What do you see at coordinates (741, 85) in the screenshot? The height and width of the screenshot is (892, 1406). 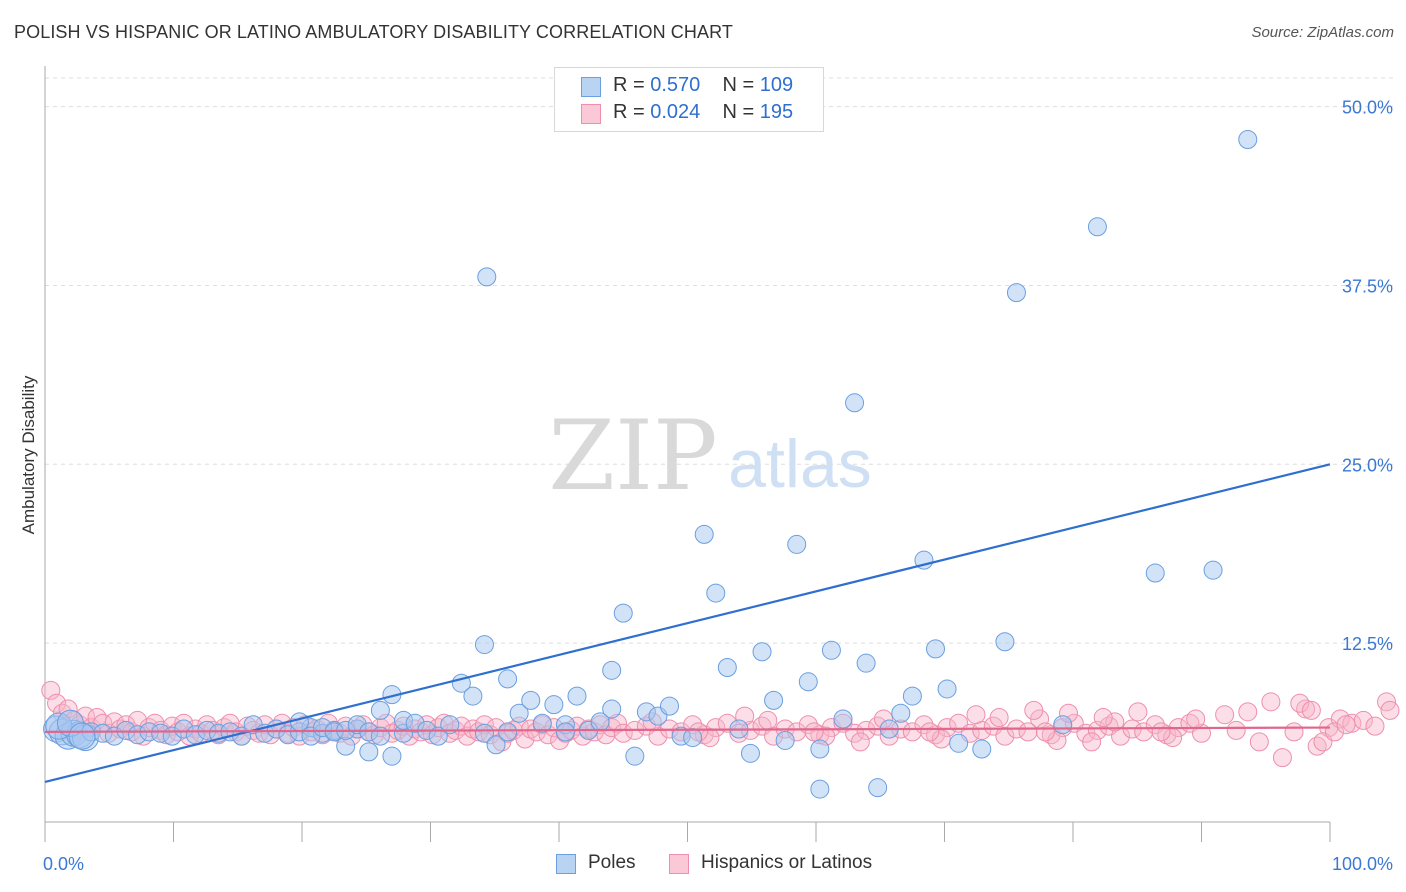 I see `legend-n-label: N =` at bounding box center [741, 85].